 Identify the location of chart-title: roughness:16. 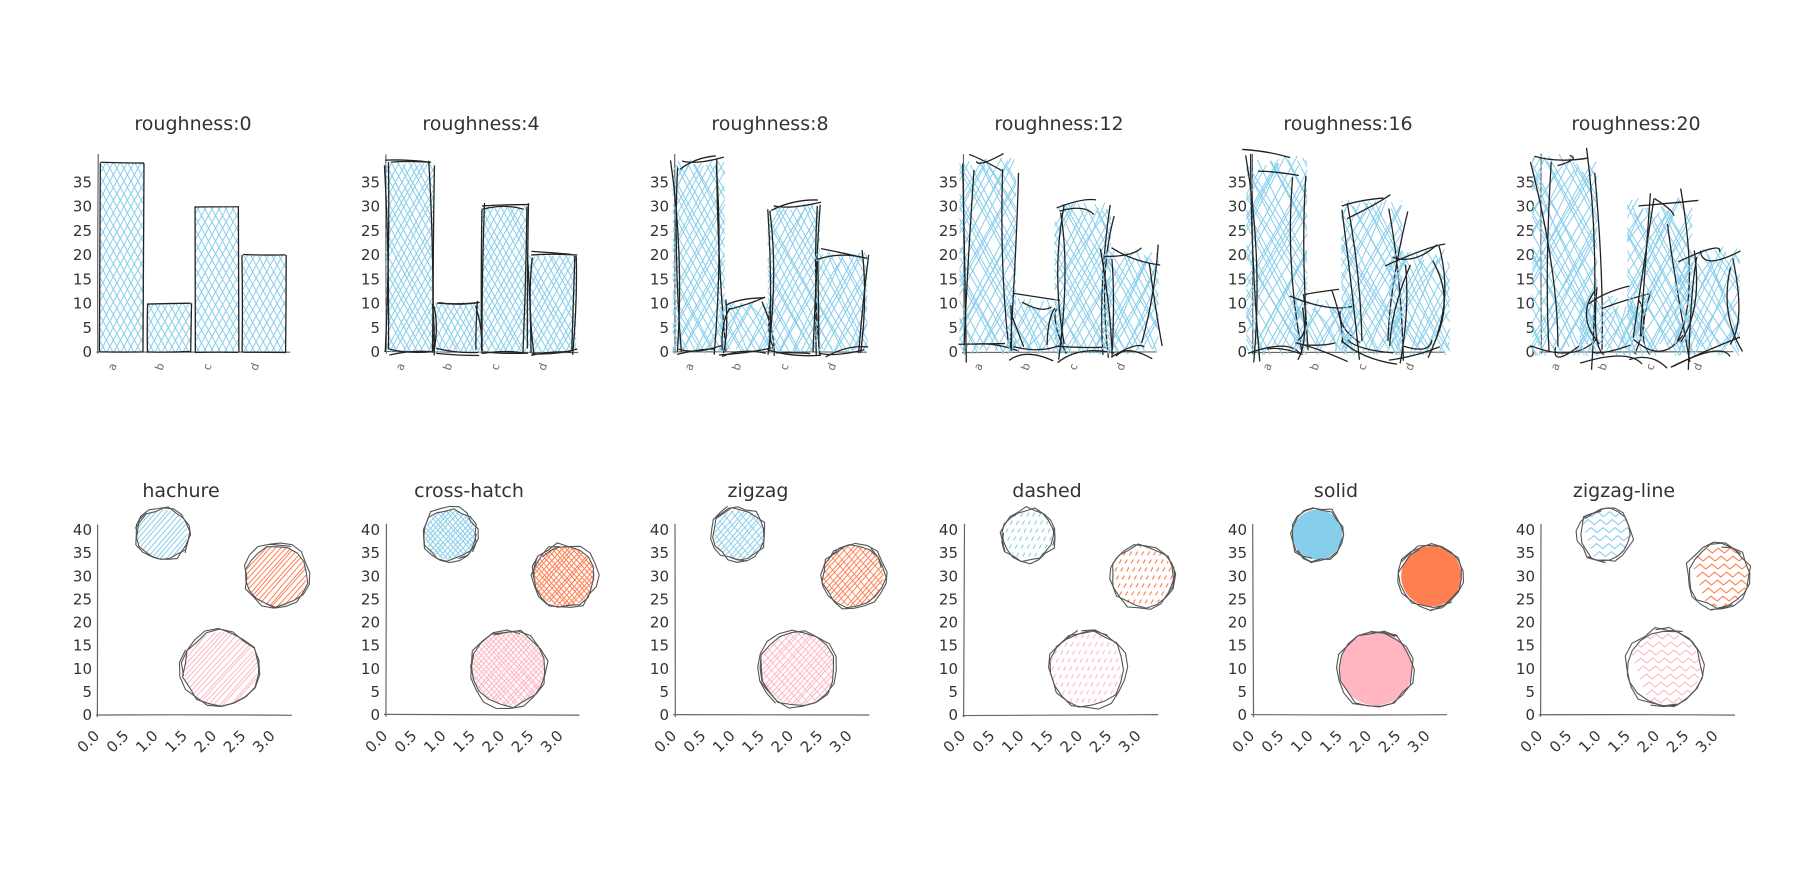
(1347, 124).